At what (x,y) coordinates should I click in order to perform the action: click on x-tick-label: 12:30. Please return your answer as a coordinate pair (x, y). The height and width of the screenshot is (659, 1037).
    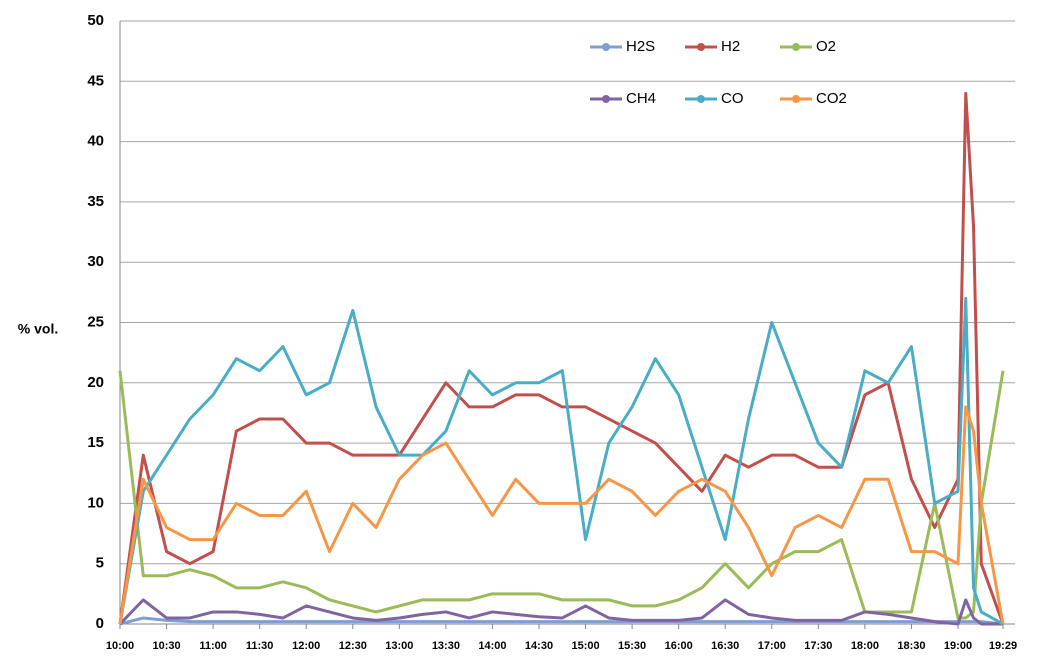
    Looking at the image, I should click on (353, 646).